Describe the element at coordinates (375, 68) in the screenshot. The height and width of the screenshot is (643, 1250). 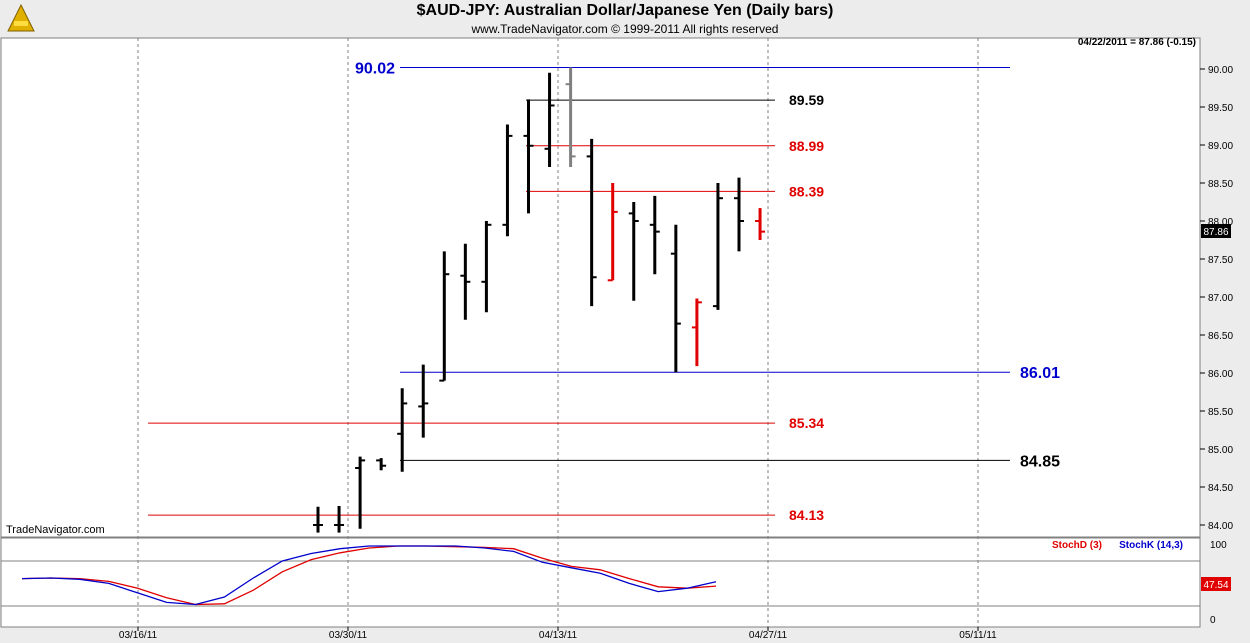
I see `level-label-90-02: 90.02` at that location.